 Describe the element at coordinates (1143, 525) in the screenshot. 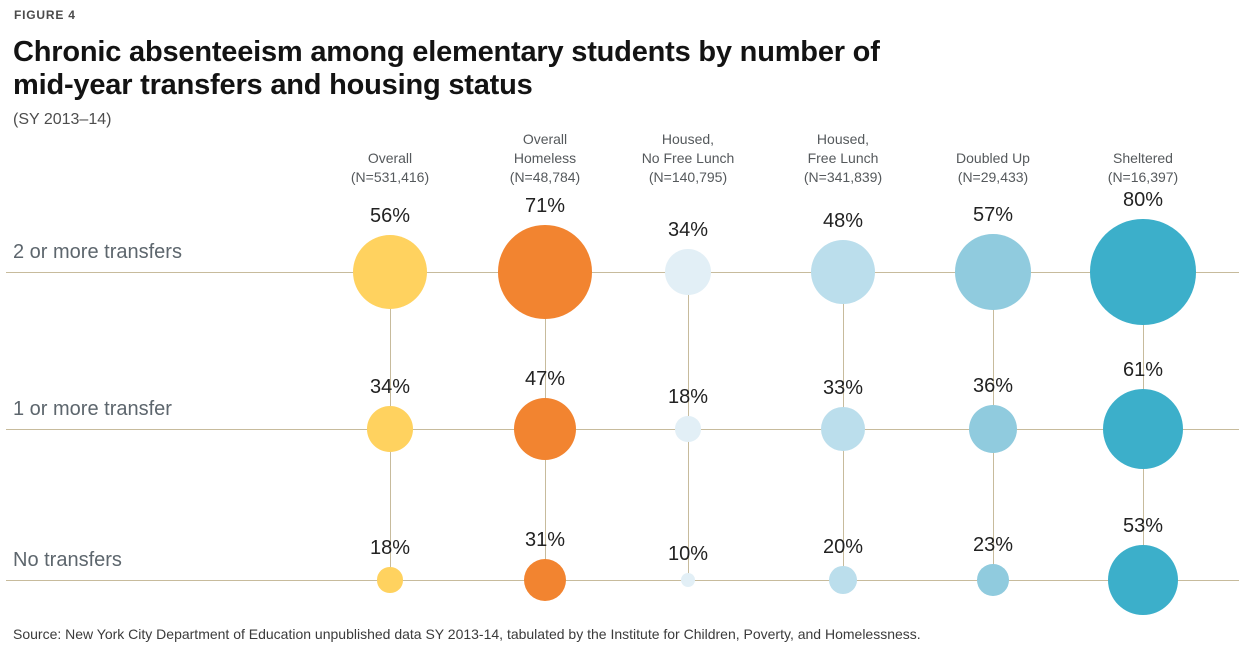

I see `value-label: 53%` at that location.